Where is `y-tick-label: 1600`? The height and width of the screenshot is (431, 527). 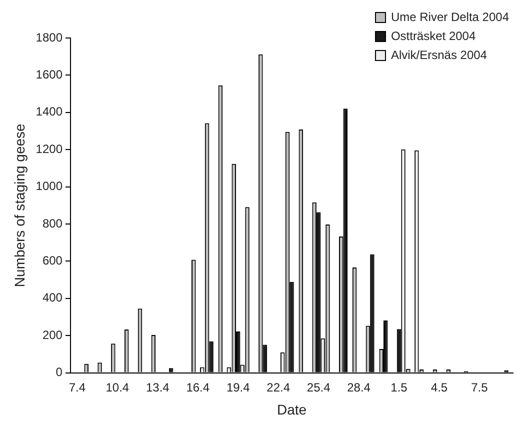
y-tick-label: 1600 is located at coordinates (49, 75).